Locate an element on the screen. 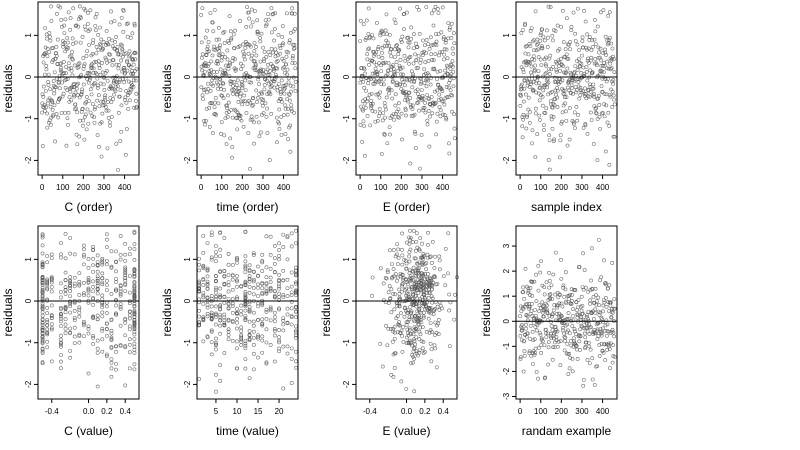  x-tick-label: 400 is located at coordinates (443, 187).